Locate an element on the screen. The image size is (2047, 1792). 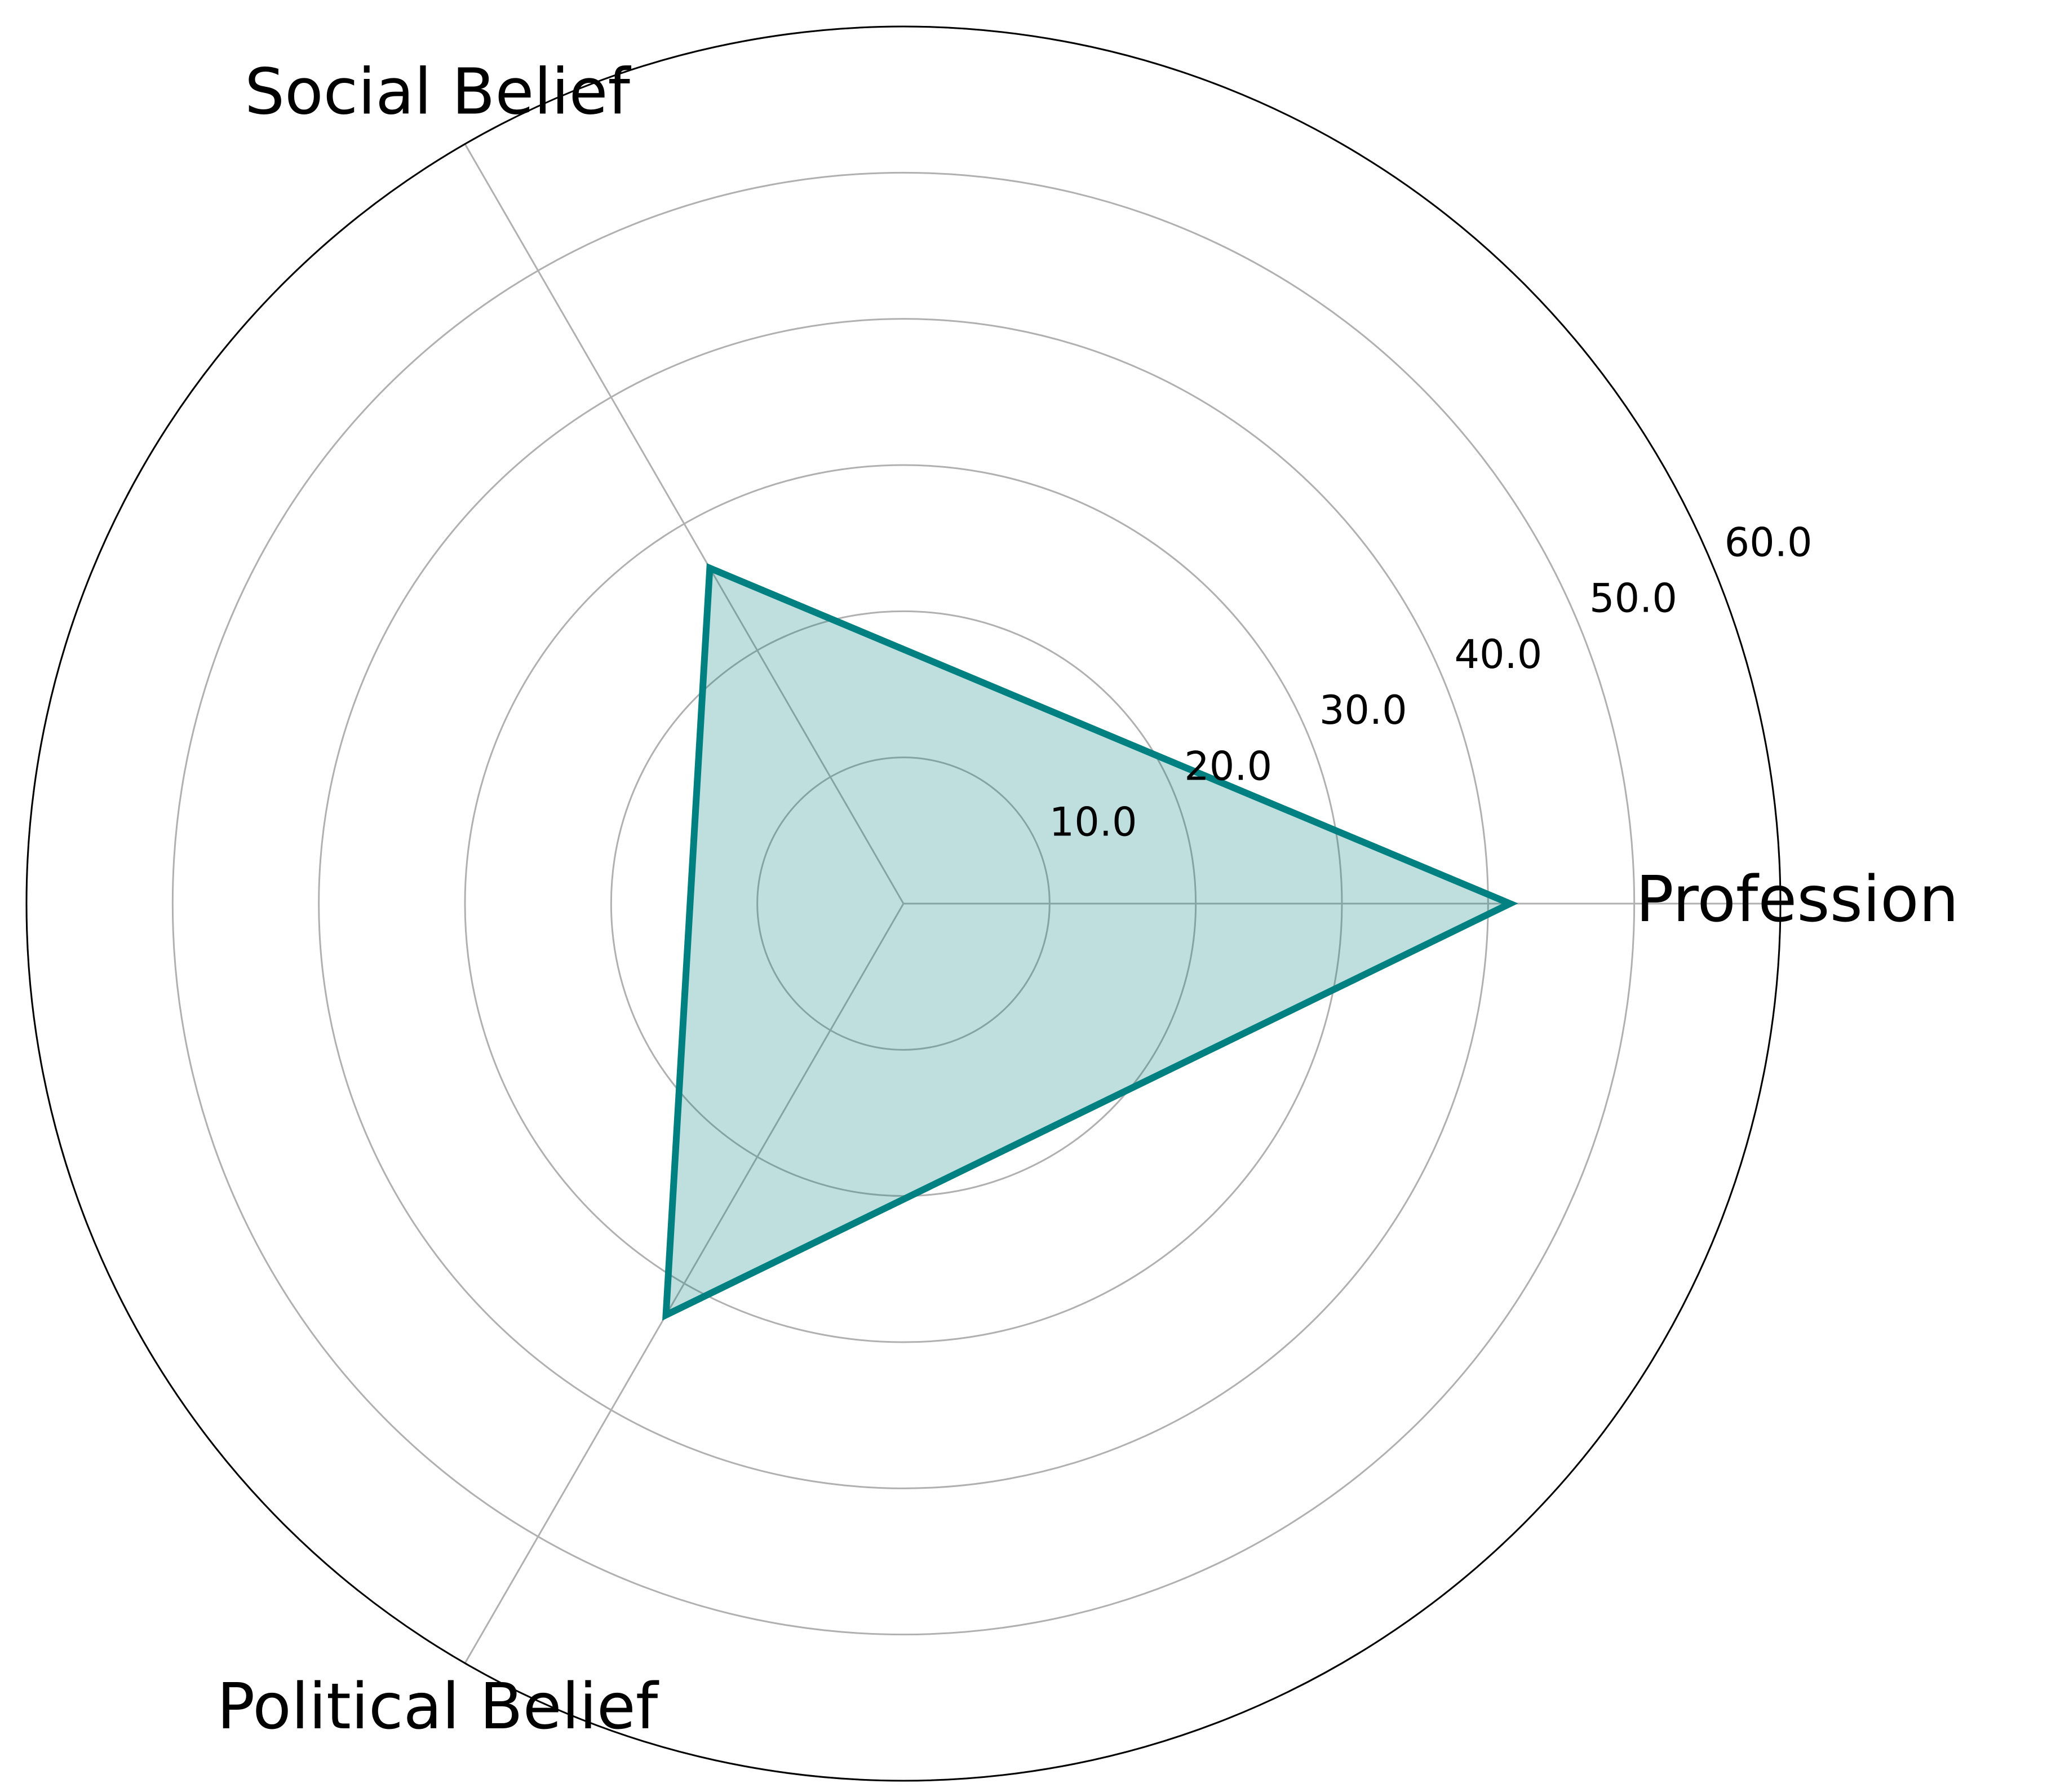
category-label: Profession is located at coordinates (1797, 899).